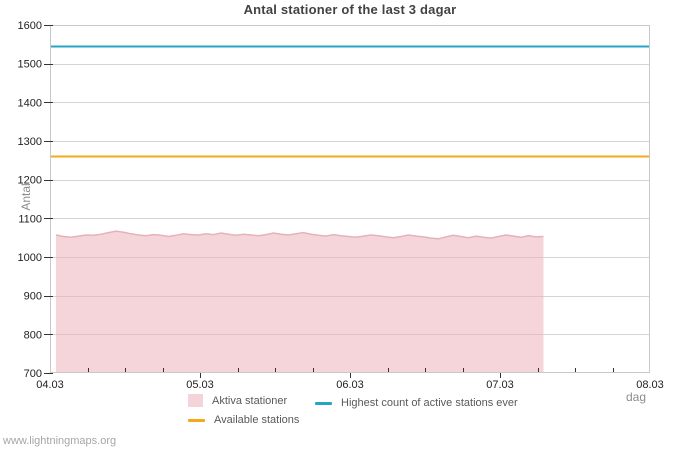 The width and height of the screenshot is (700, 450). Describe the element at coordinates (250, 400) in the screenshot. I see `legend-label: Aktiva stationer` at that location.